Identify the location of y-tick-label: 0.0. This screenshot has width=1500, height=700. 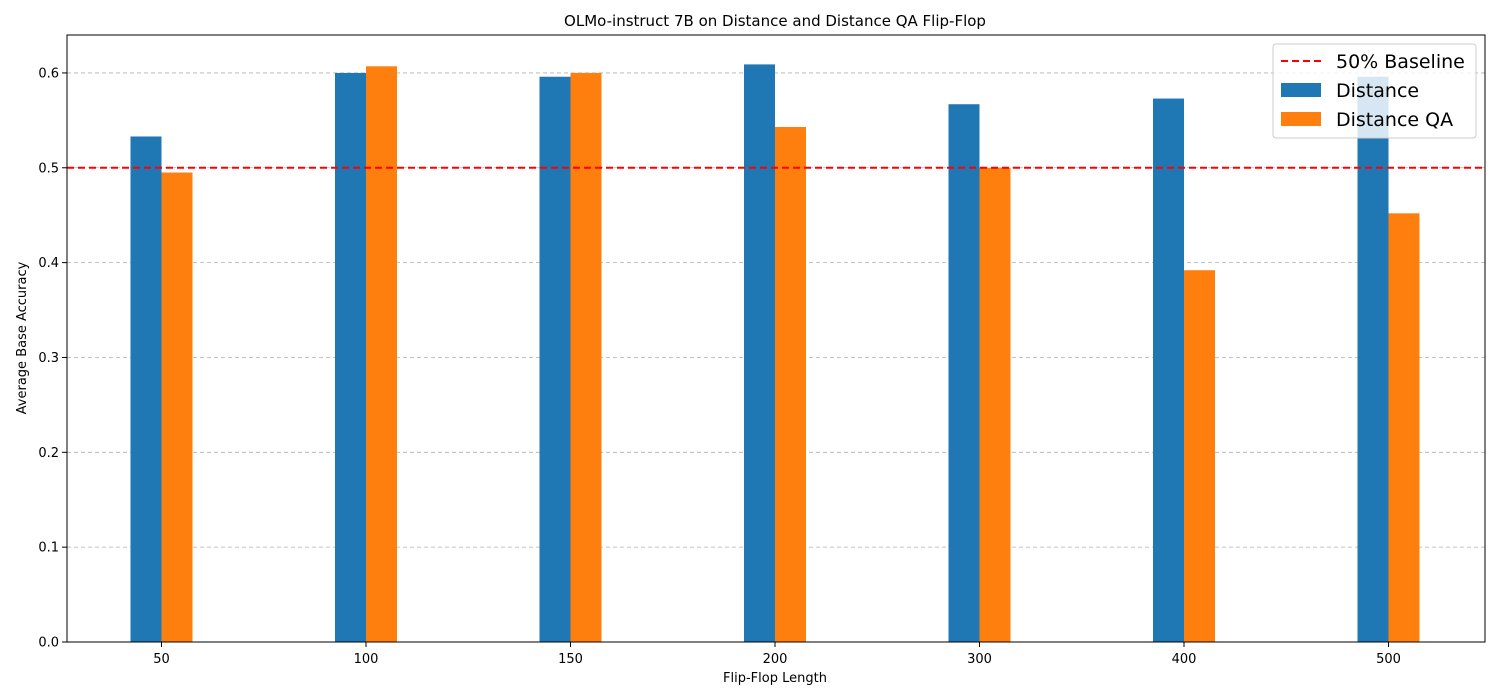
(48, 643).